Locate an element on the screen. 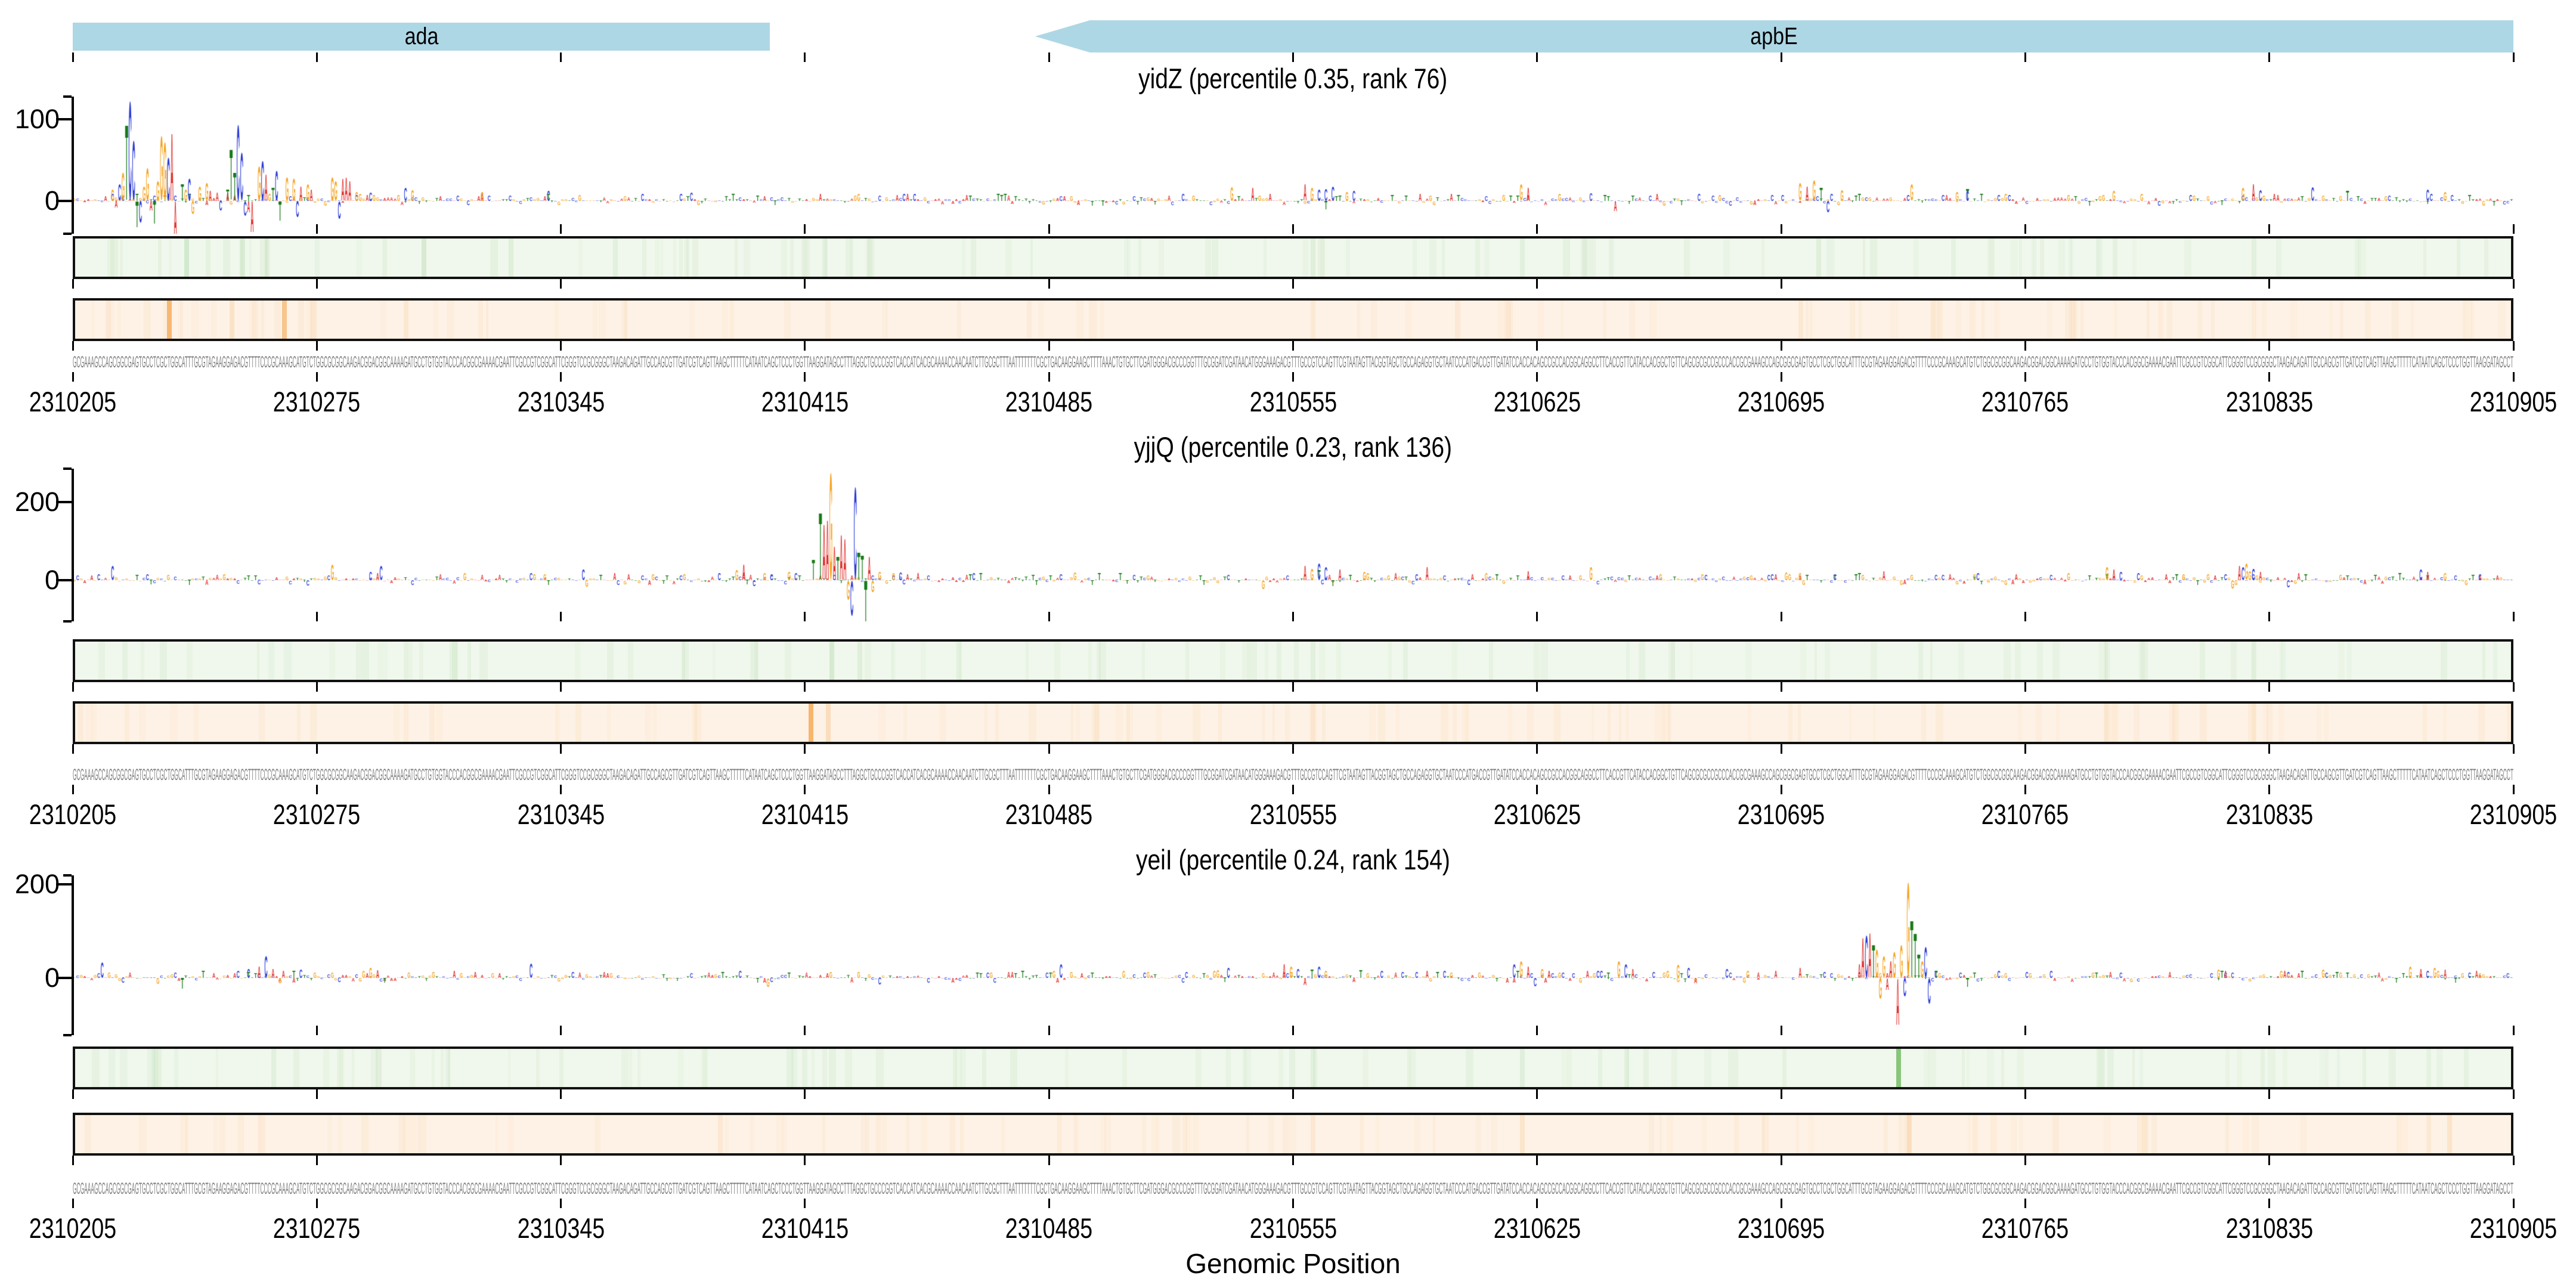  orange-heatmap-strip is located at coordinates (1293, 1134).